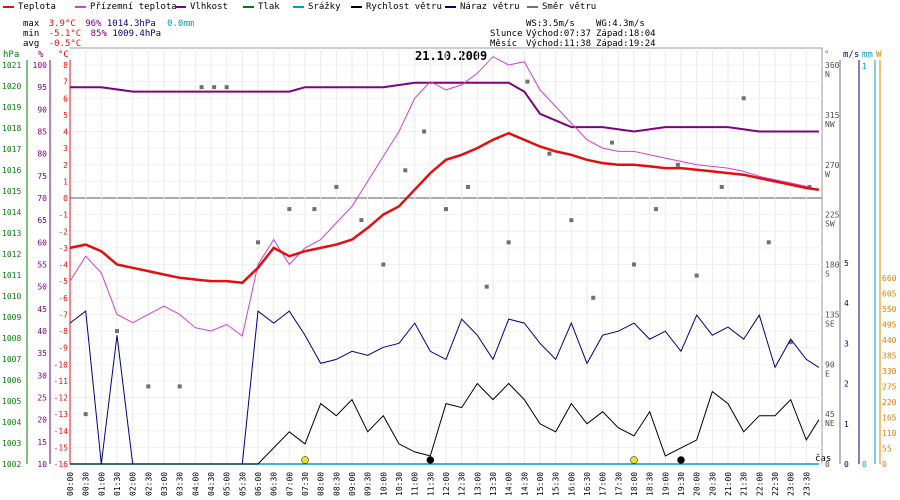  I want to click on x-tick-label: 03:00, so click(164, 484).